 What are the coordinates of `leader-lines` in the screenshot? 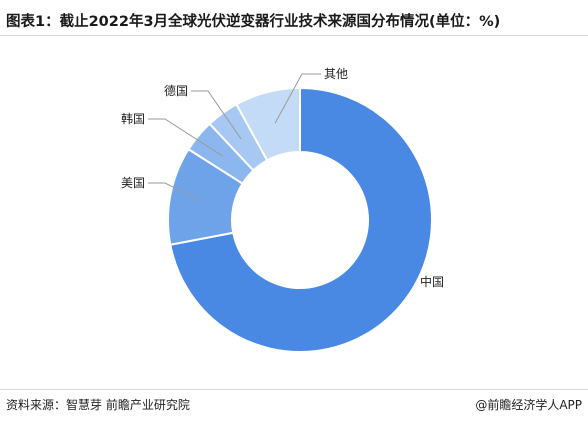 It's located at (234, 137).